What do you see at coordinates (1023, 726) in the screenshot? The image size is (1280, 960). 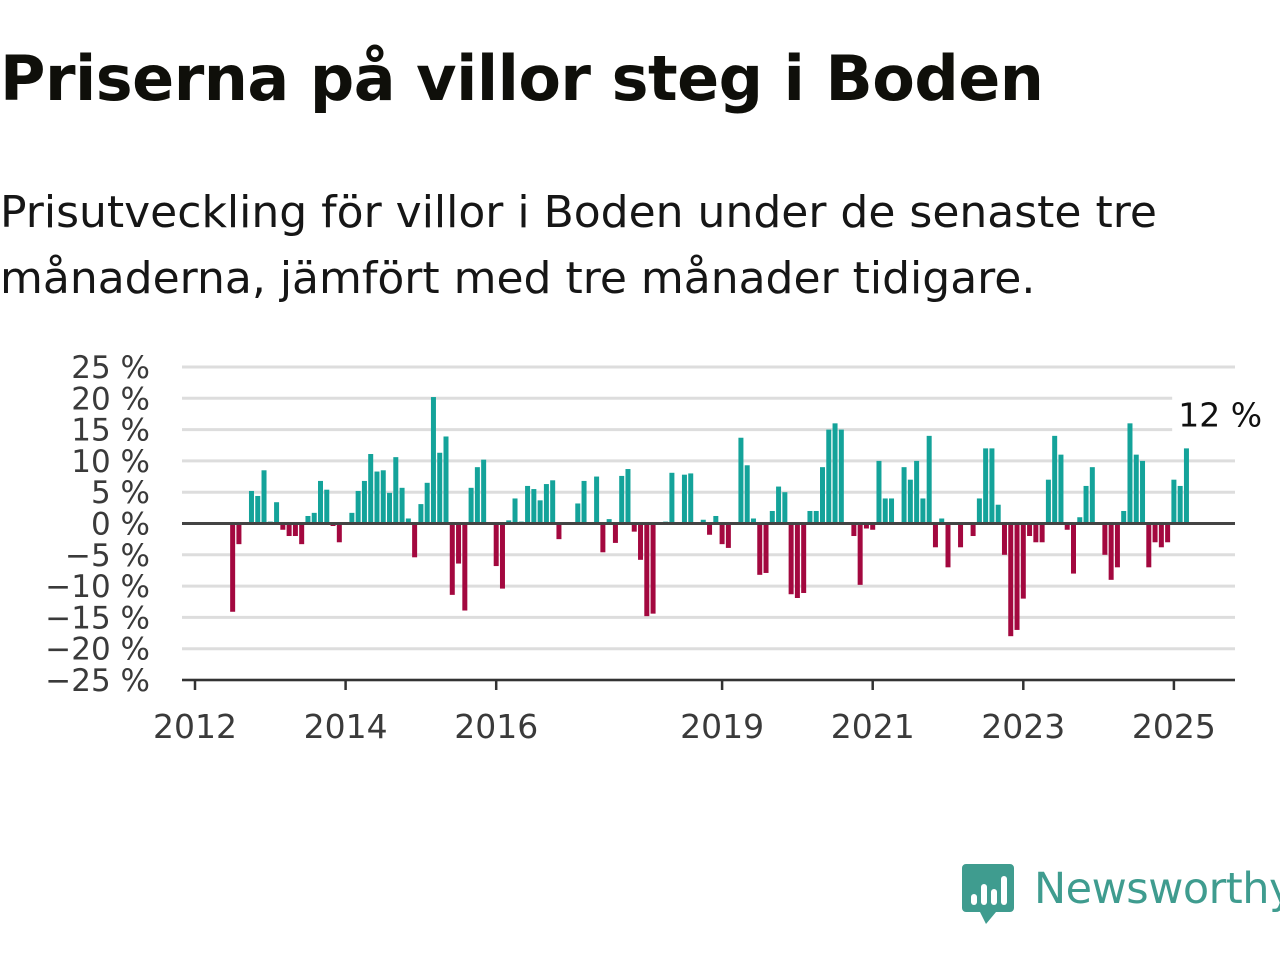 I see `x-tick-label: 2023` at bounding box center [1023, 726].